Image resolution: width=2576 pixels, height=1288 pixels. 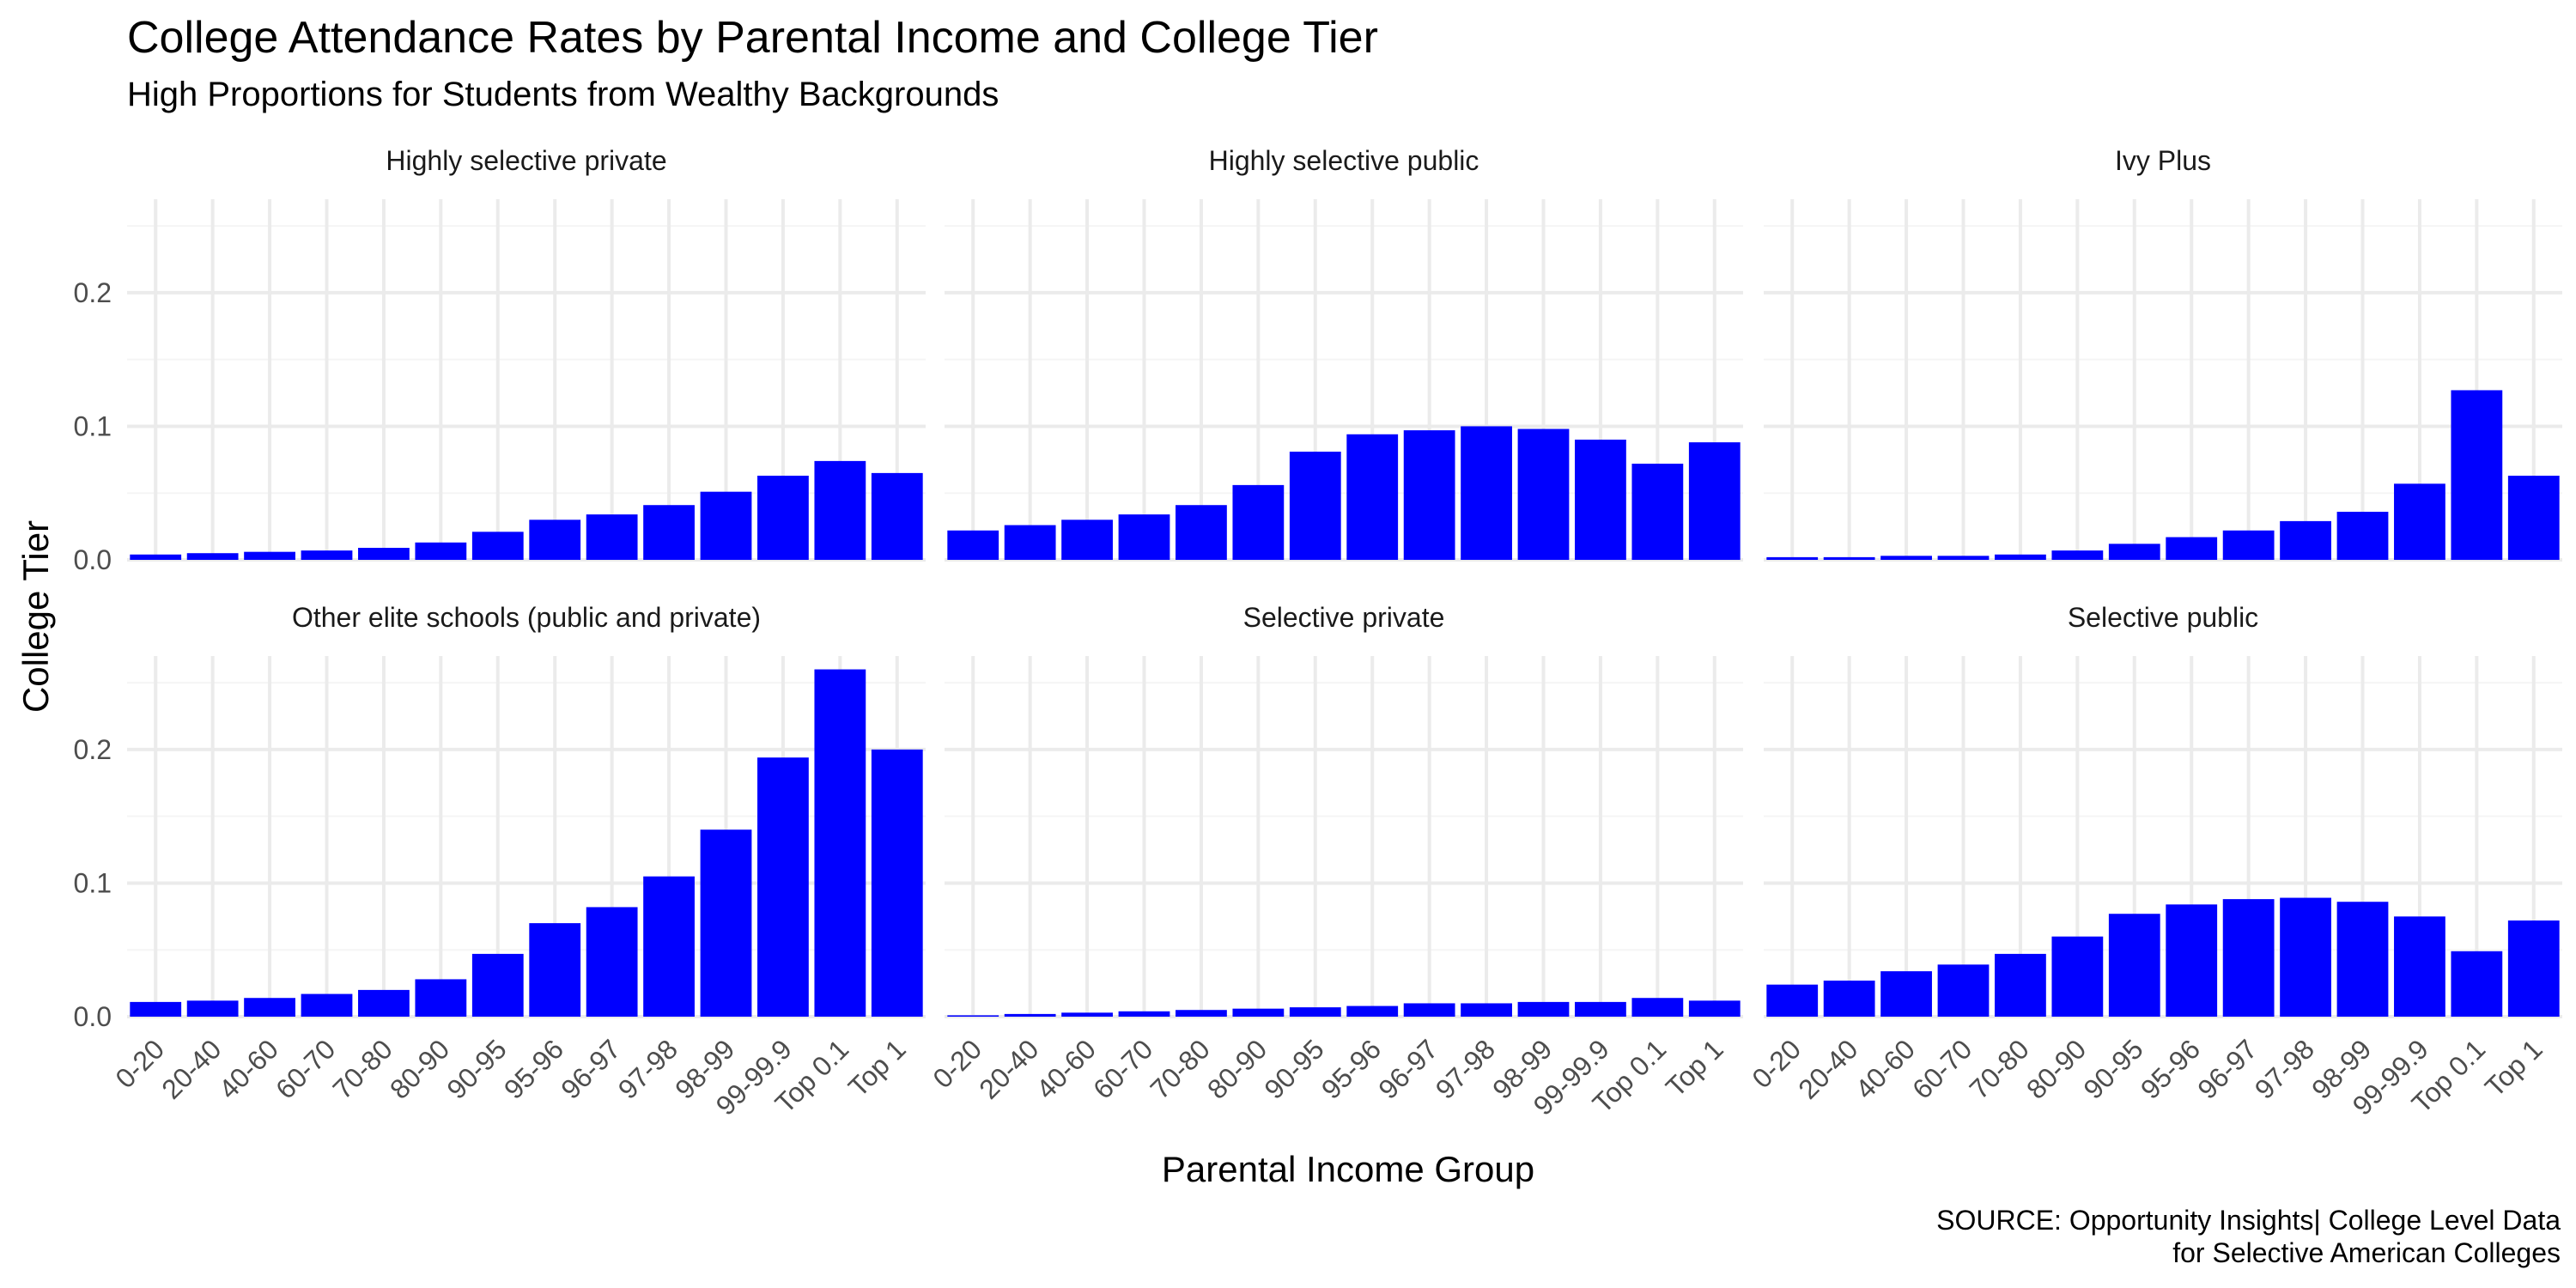 What do you see at coordinates (500, 360) in the screenshot?
I see `facet-panel: Highly selective private 0.0 0.1 0.2` at bounding box center [500, 360].